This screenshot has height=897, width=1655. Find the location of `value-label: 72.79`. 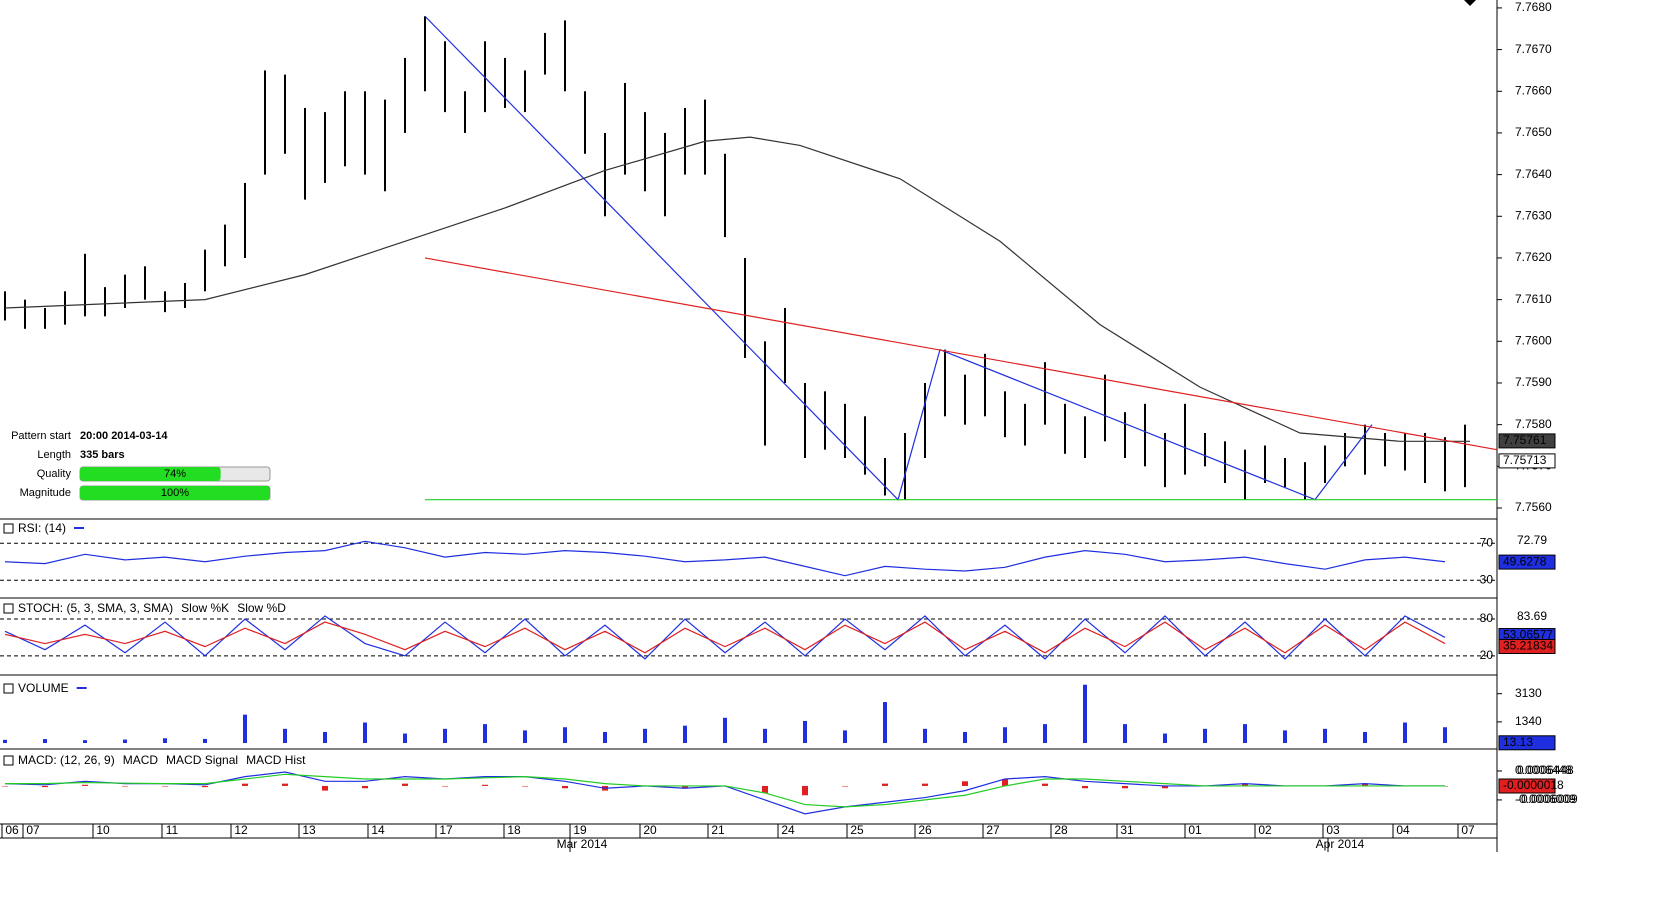

value-label: 72.79 is located at coordinates (1532, 540).